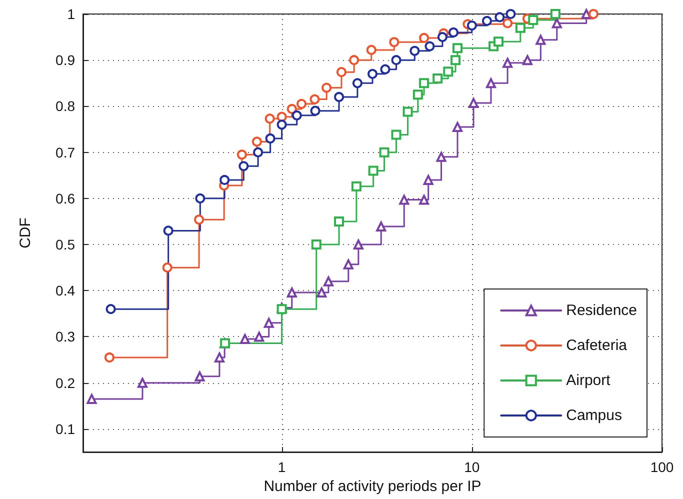 Image resolution: width=683 pixels, height=499 pixels. Describe the element at coordinates (597, 345) in the screenshot. I see `legend-label: Cafeteria` at that location.